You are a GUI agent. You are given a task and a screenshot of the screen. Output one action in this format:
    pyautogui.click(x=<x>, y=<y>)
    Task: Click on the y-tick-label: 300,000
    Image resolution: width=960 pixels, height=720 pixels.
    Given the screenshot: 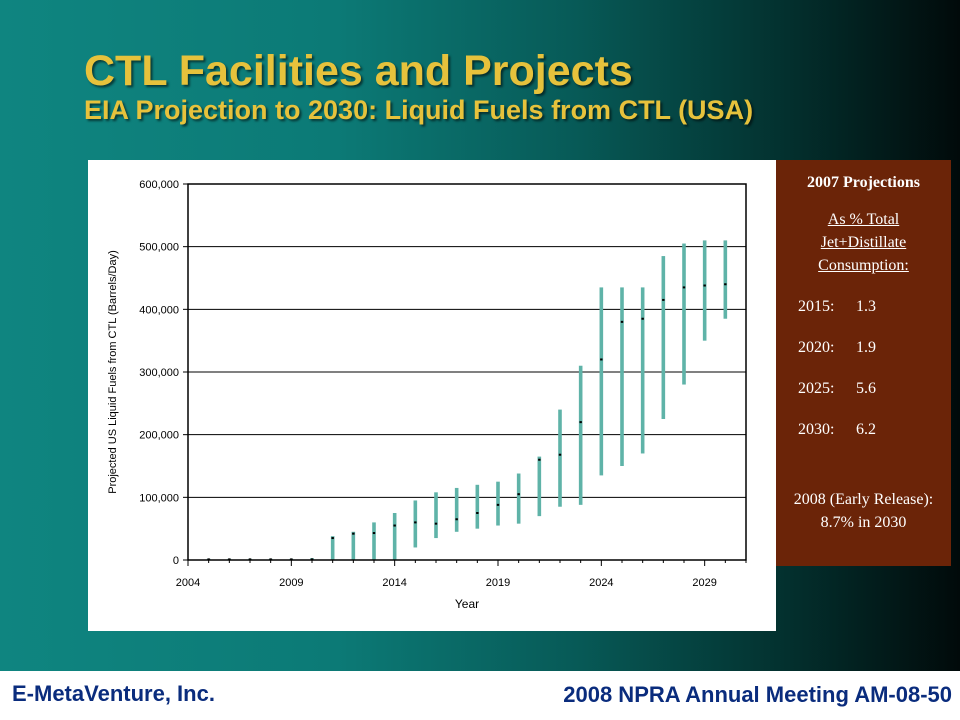 What is the action you would take?
    pyautogui.click(x=159, y=373)
    